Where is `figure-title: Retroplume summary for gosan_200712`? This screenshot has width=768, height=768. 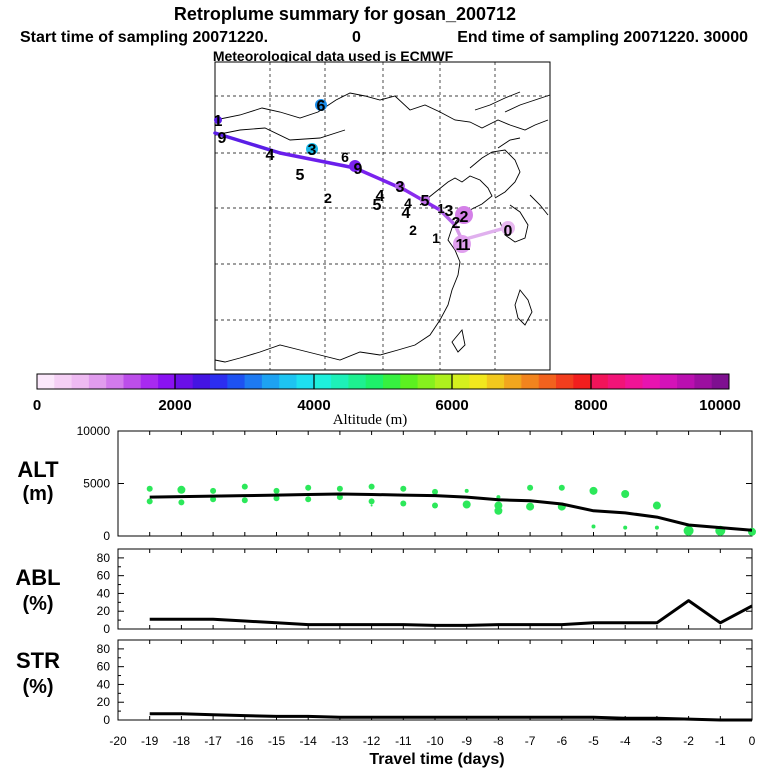 figure-title: Retroplume summary for gosan_200712 is located at coordinates (345, 14).